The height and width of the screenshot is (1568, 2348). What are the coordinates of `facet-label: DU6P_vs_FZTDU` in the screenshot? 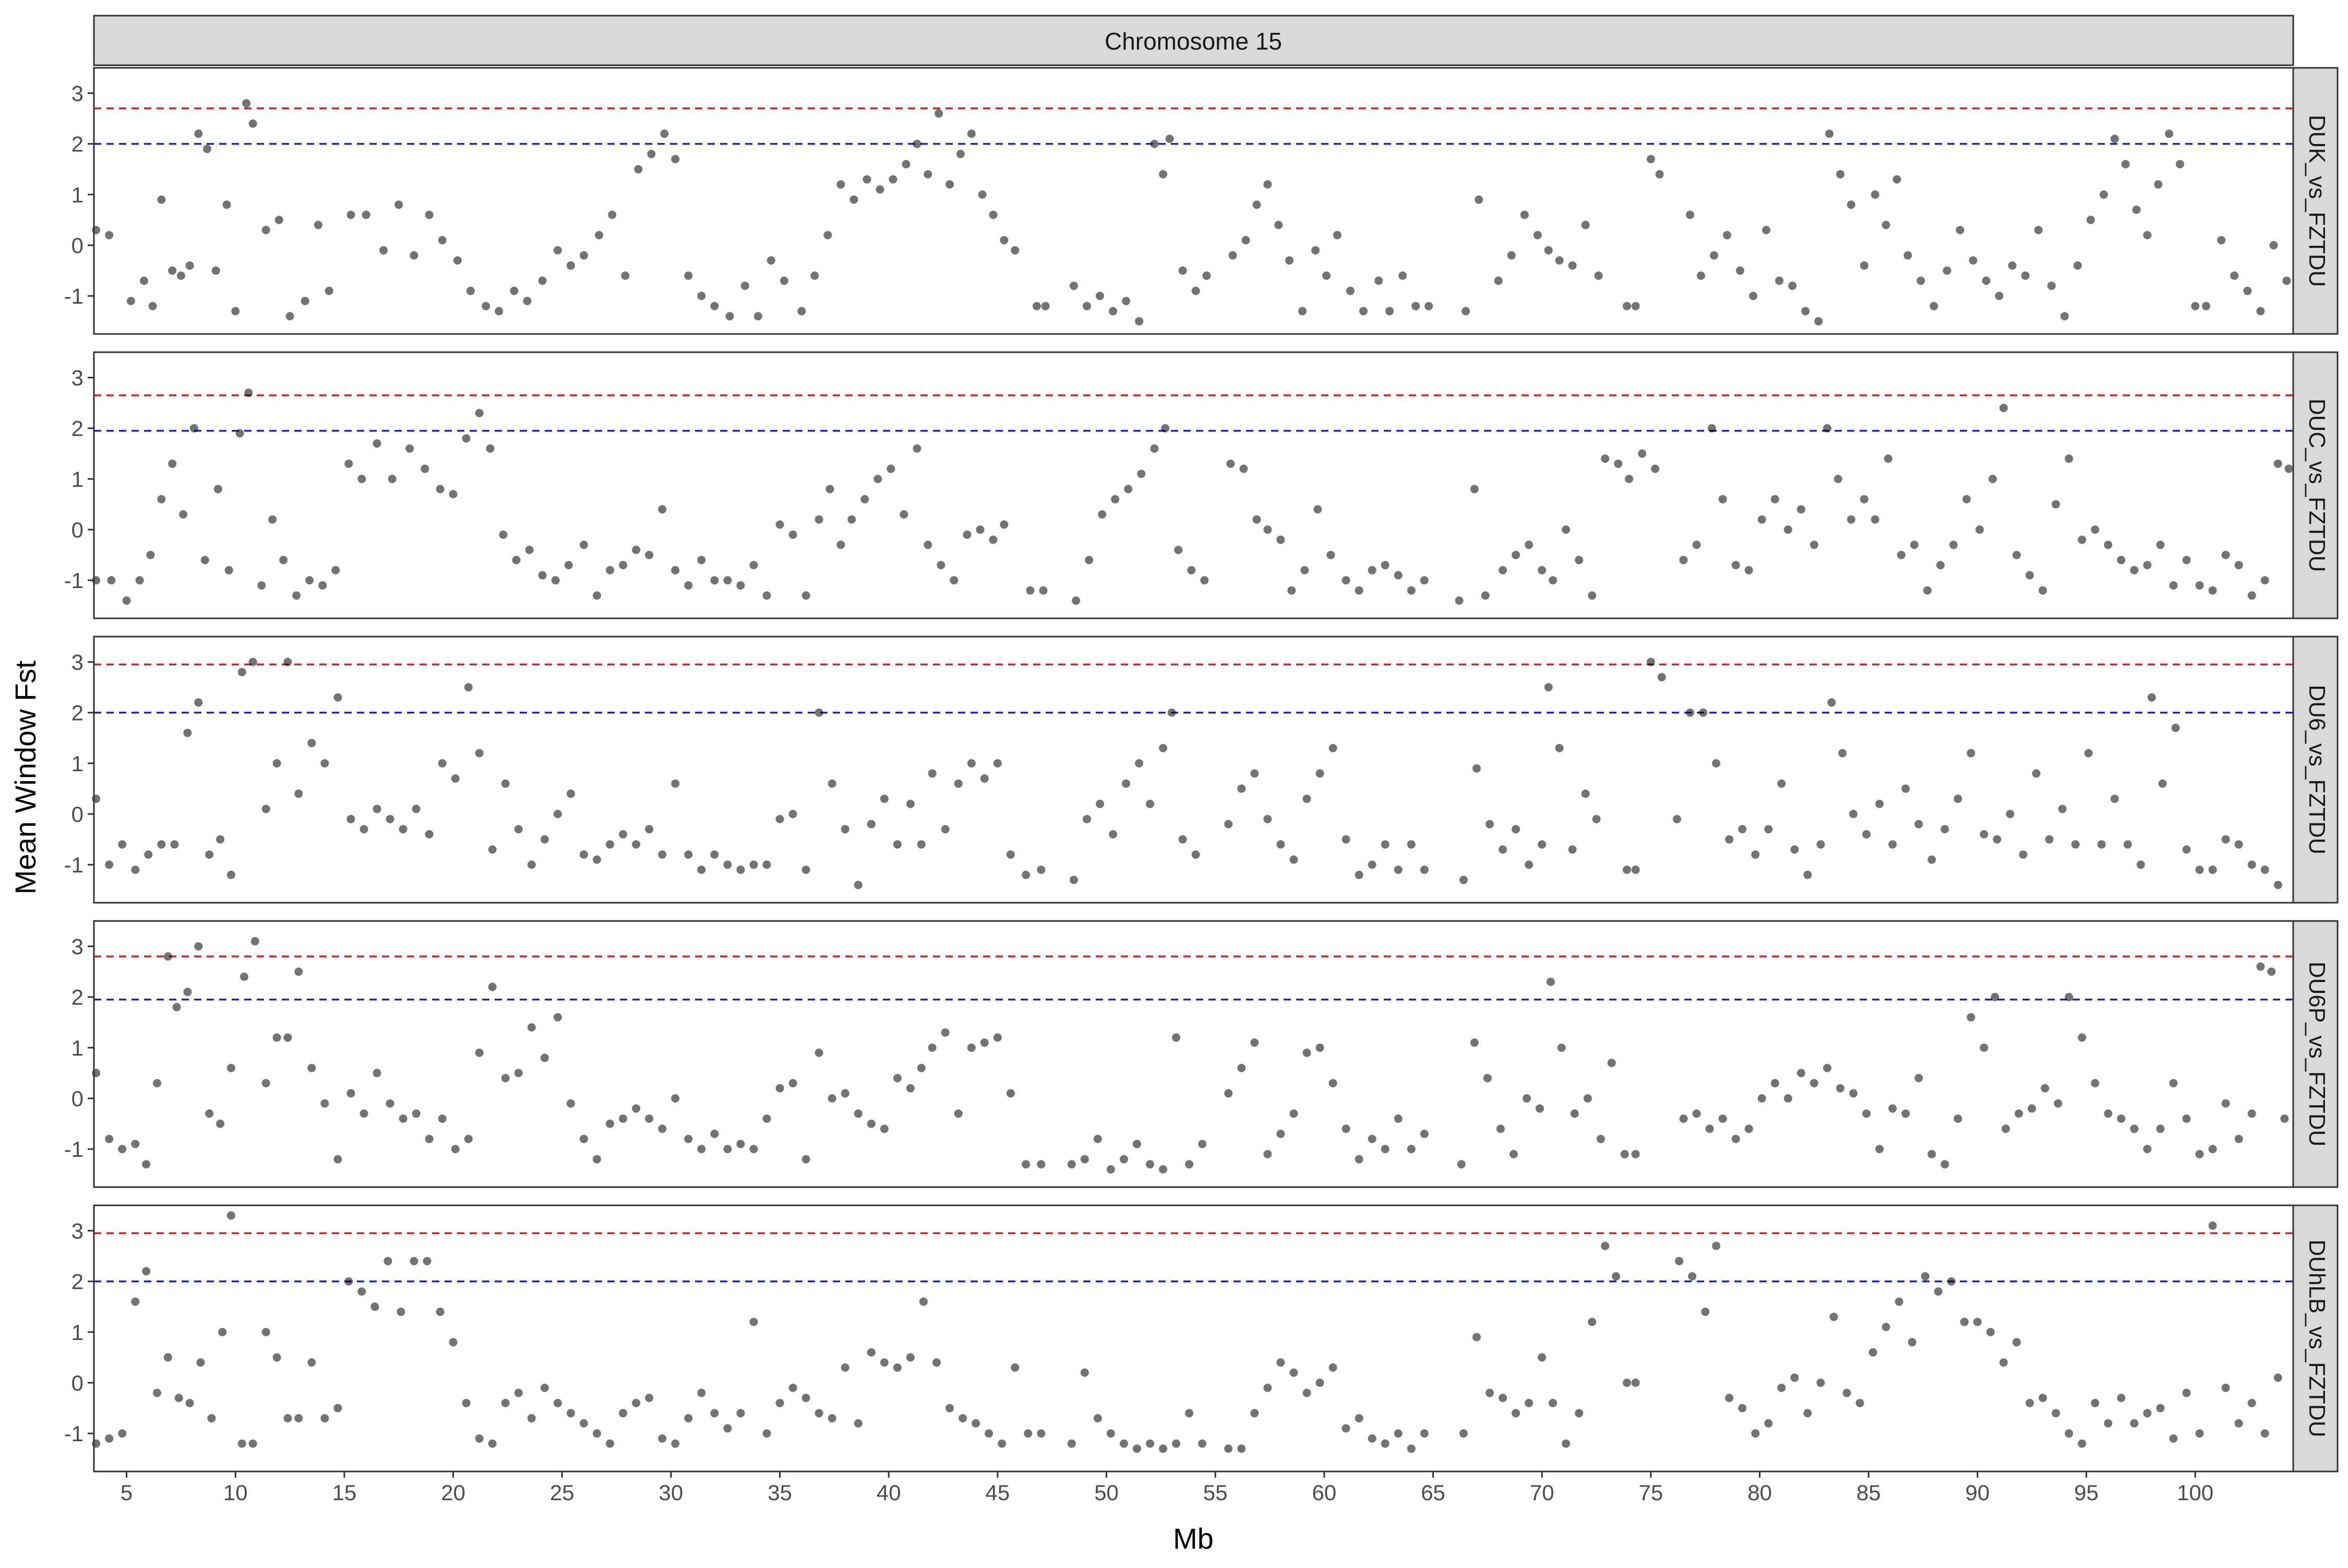 It's located at (2317, 1054).